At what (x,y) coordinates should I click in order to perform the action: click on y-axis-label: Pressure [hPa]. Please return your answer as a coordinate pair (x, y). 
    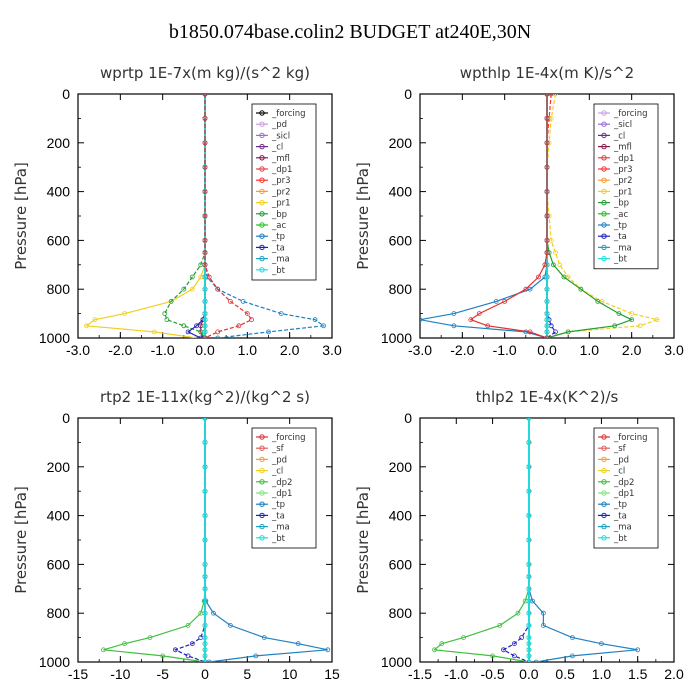
    Looking at the image, I should click on (21, 216).